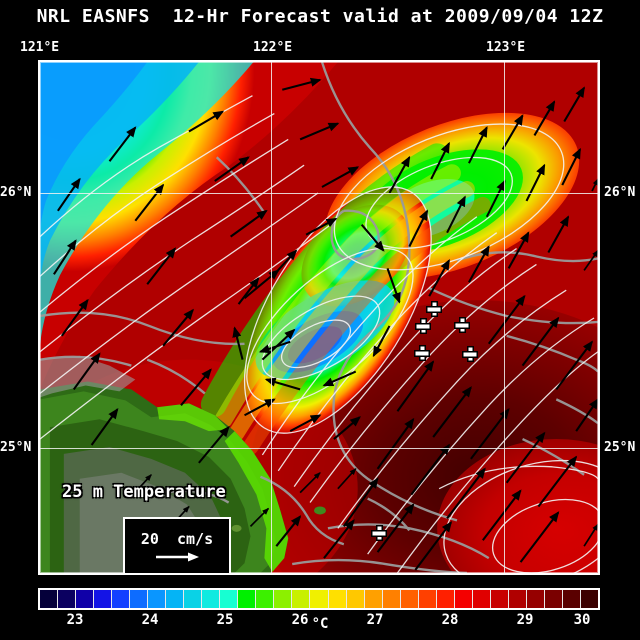 The width and height of the screenshot is (640, 640). What do you see at coordinates (620, 447) in the screenshot?
I see `lat-tick-label-right: 25°N` at bounding box center [620, 447].